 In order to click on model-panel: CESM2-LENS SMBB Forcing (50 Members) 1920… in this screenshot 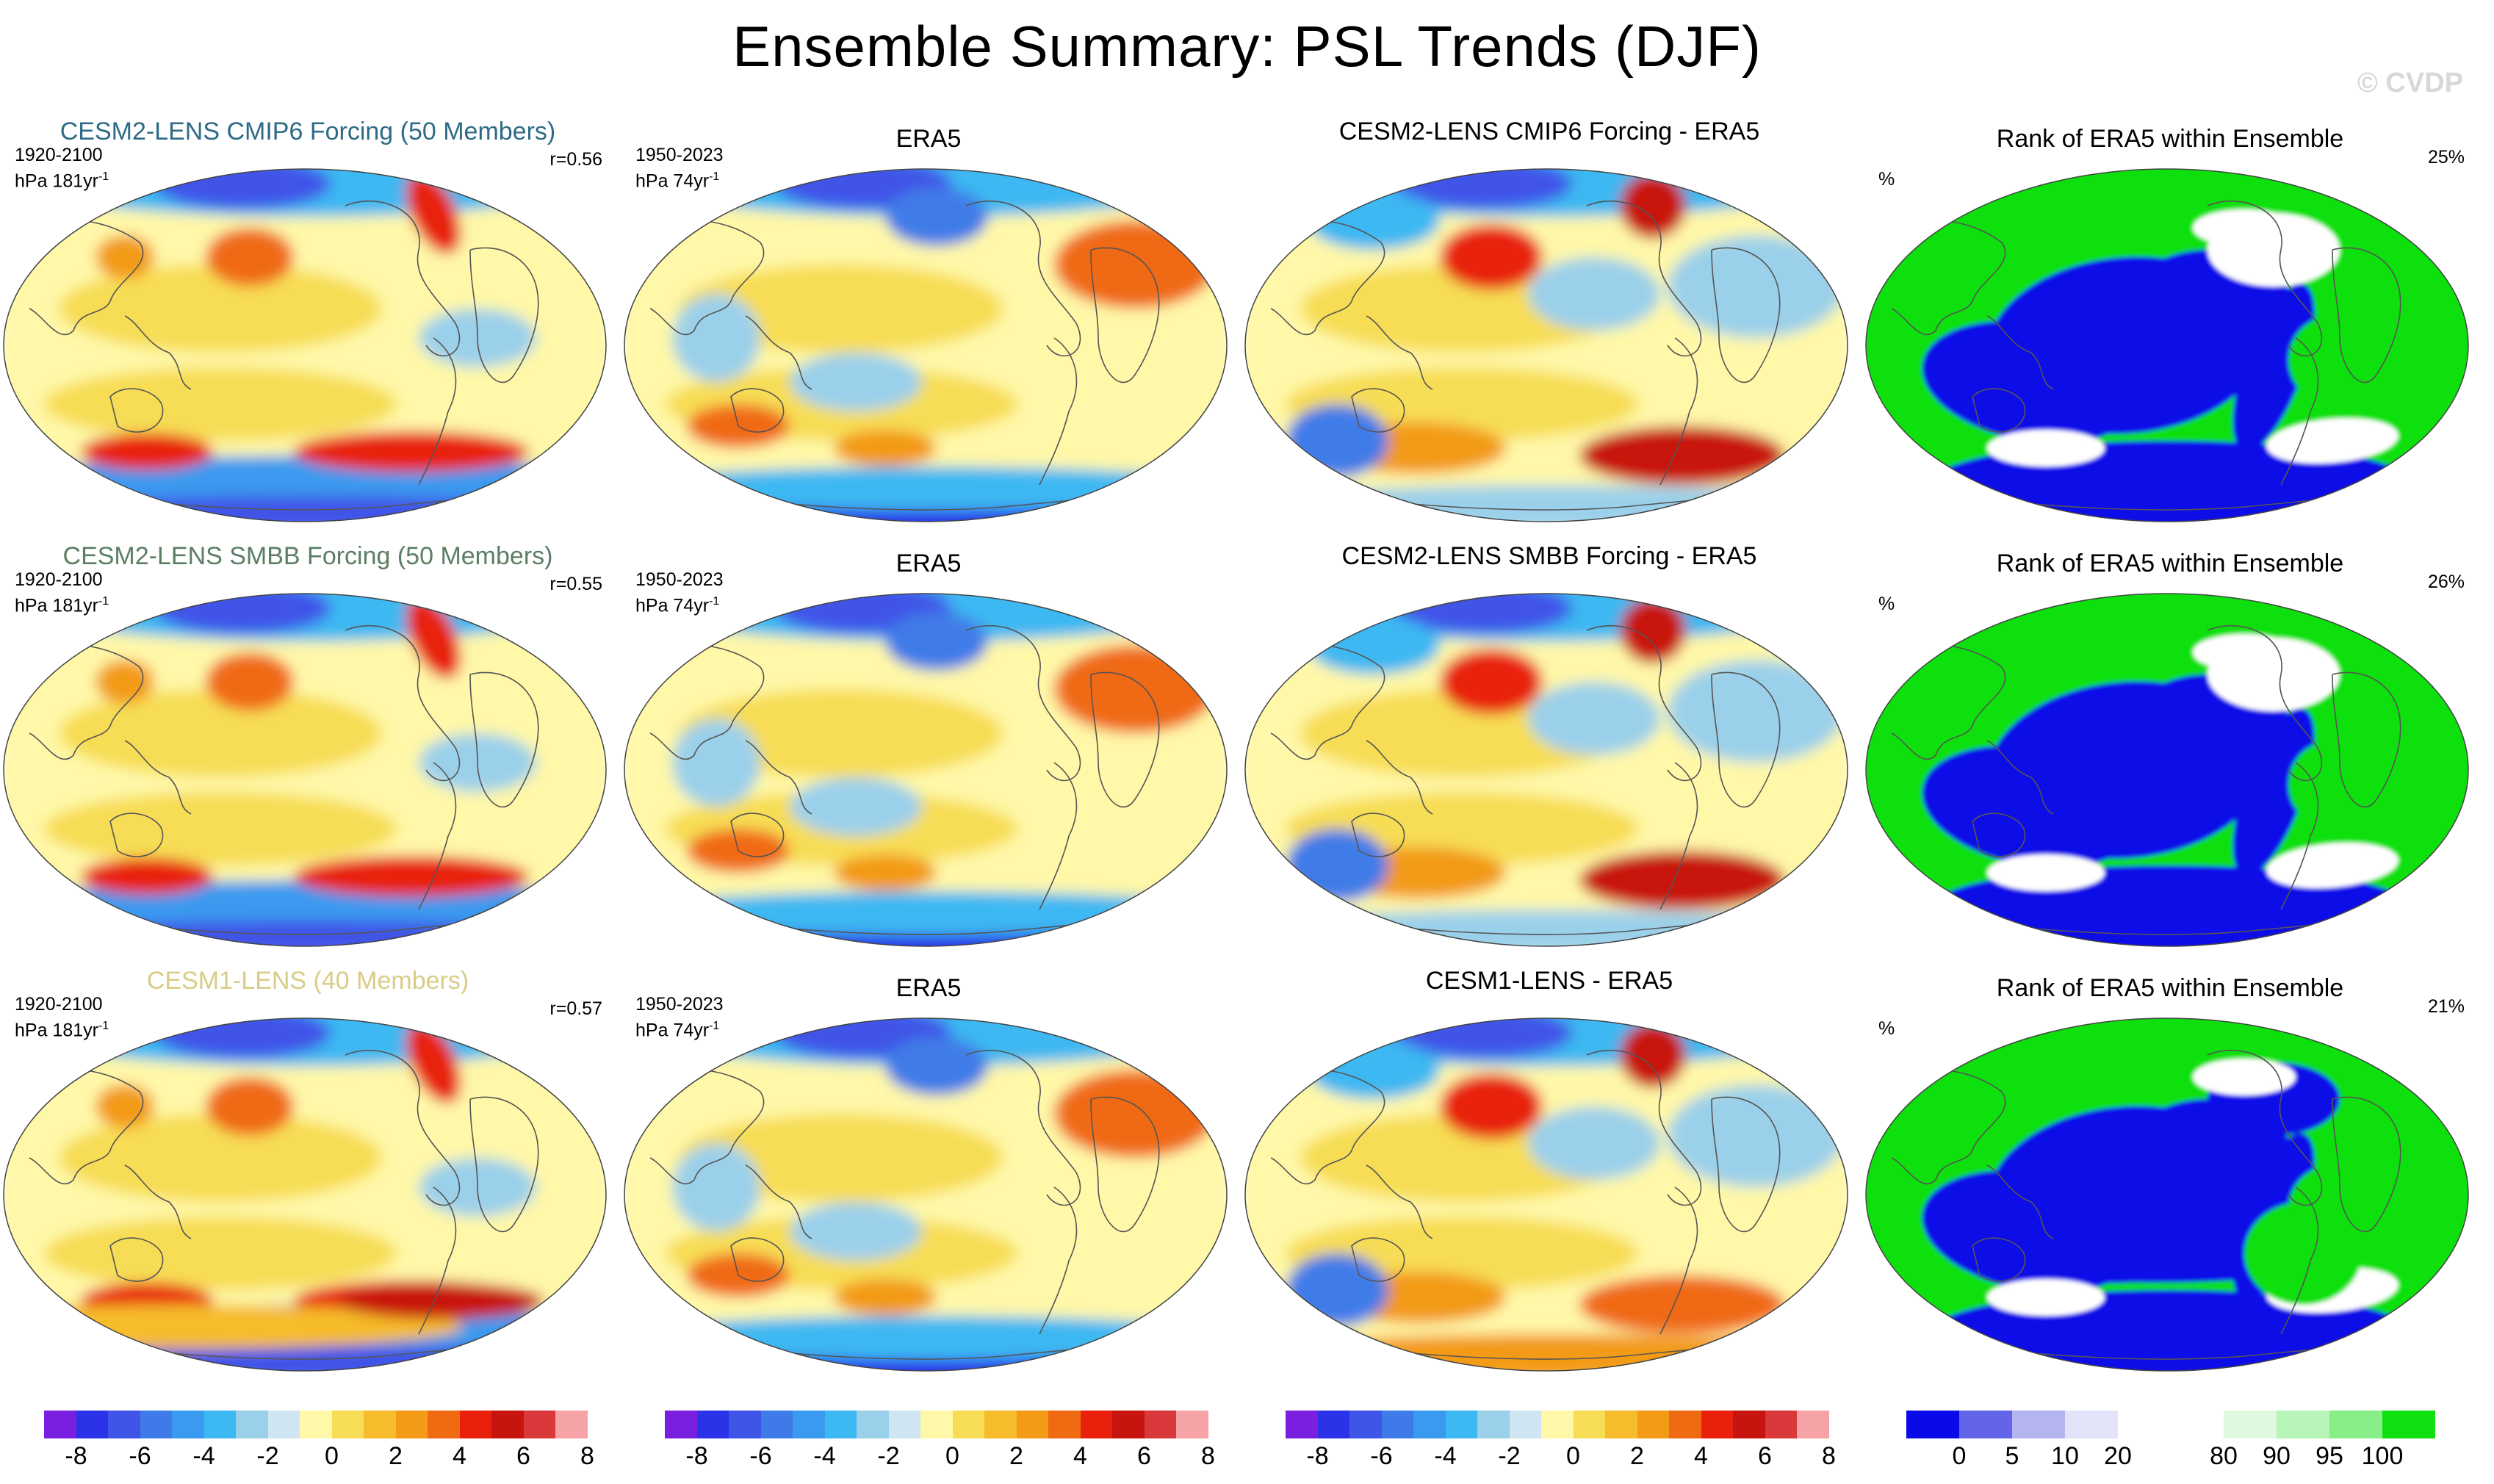, I will do `click(308, 744)`.